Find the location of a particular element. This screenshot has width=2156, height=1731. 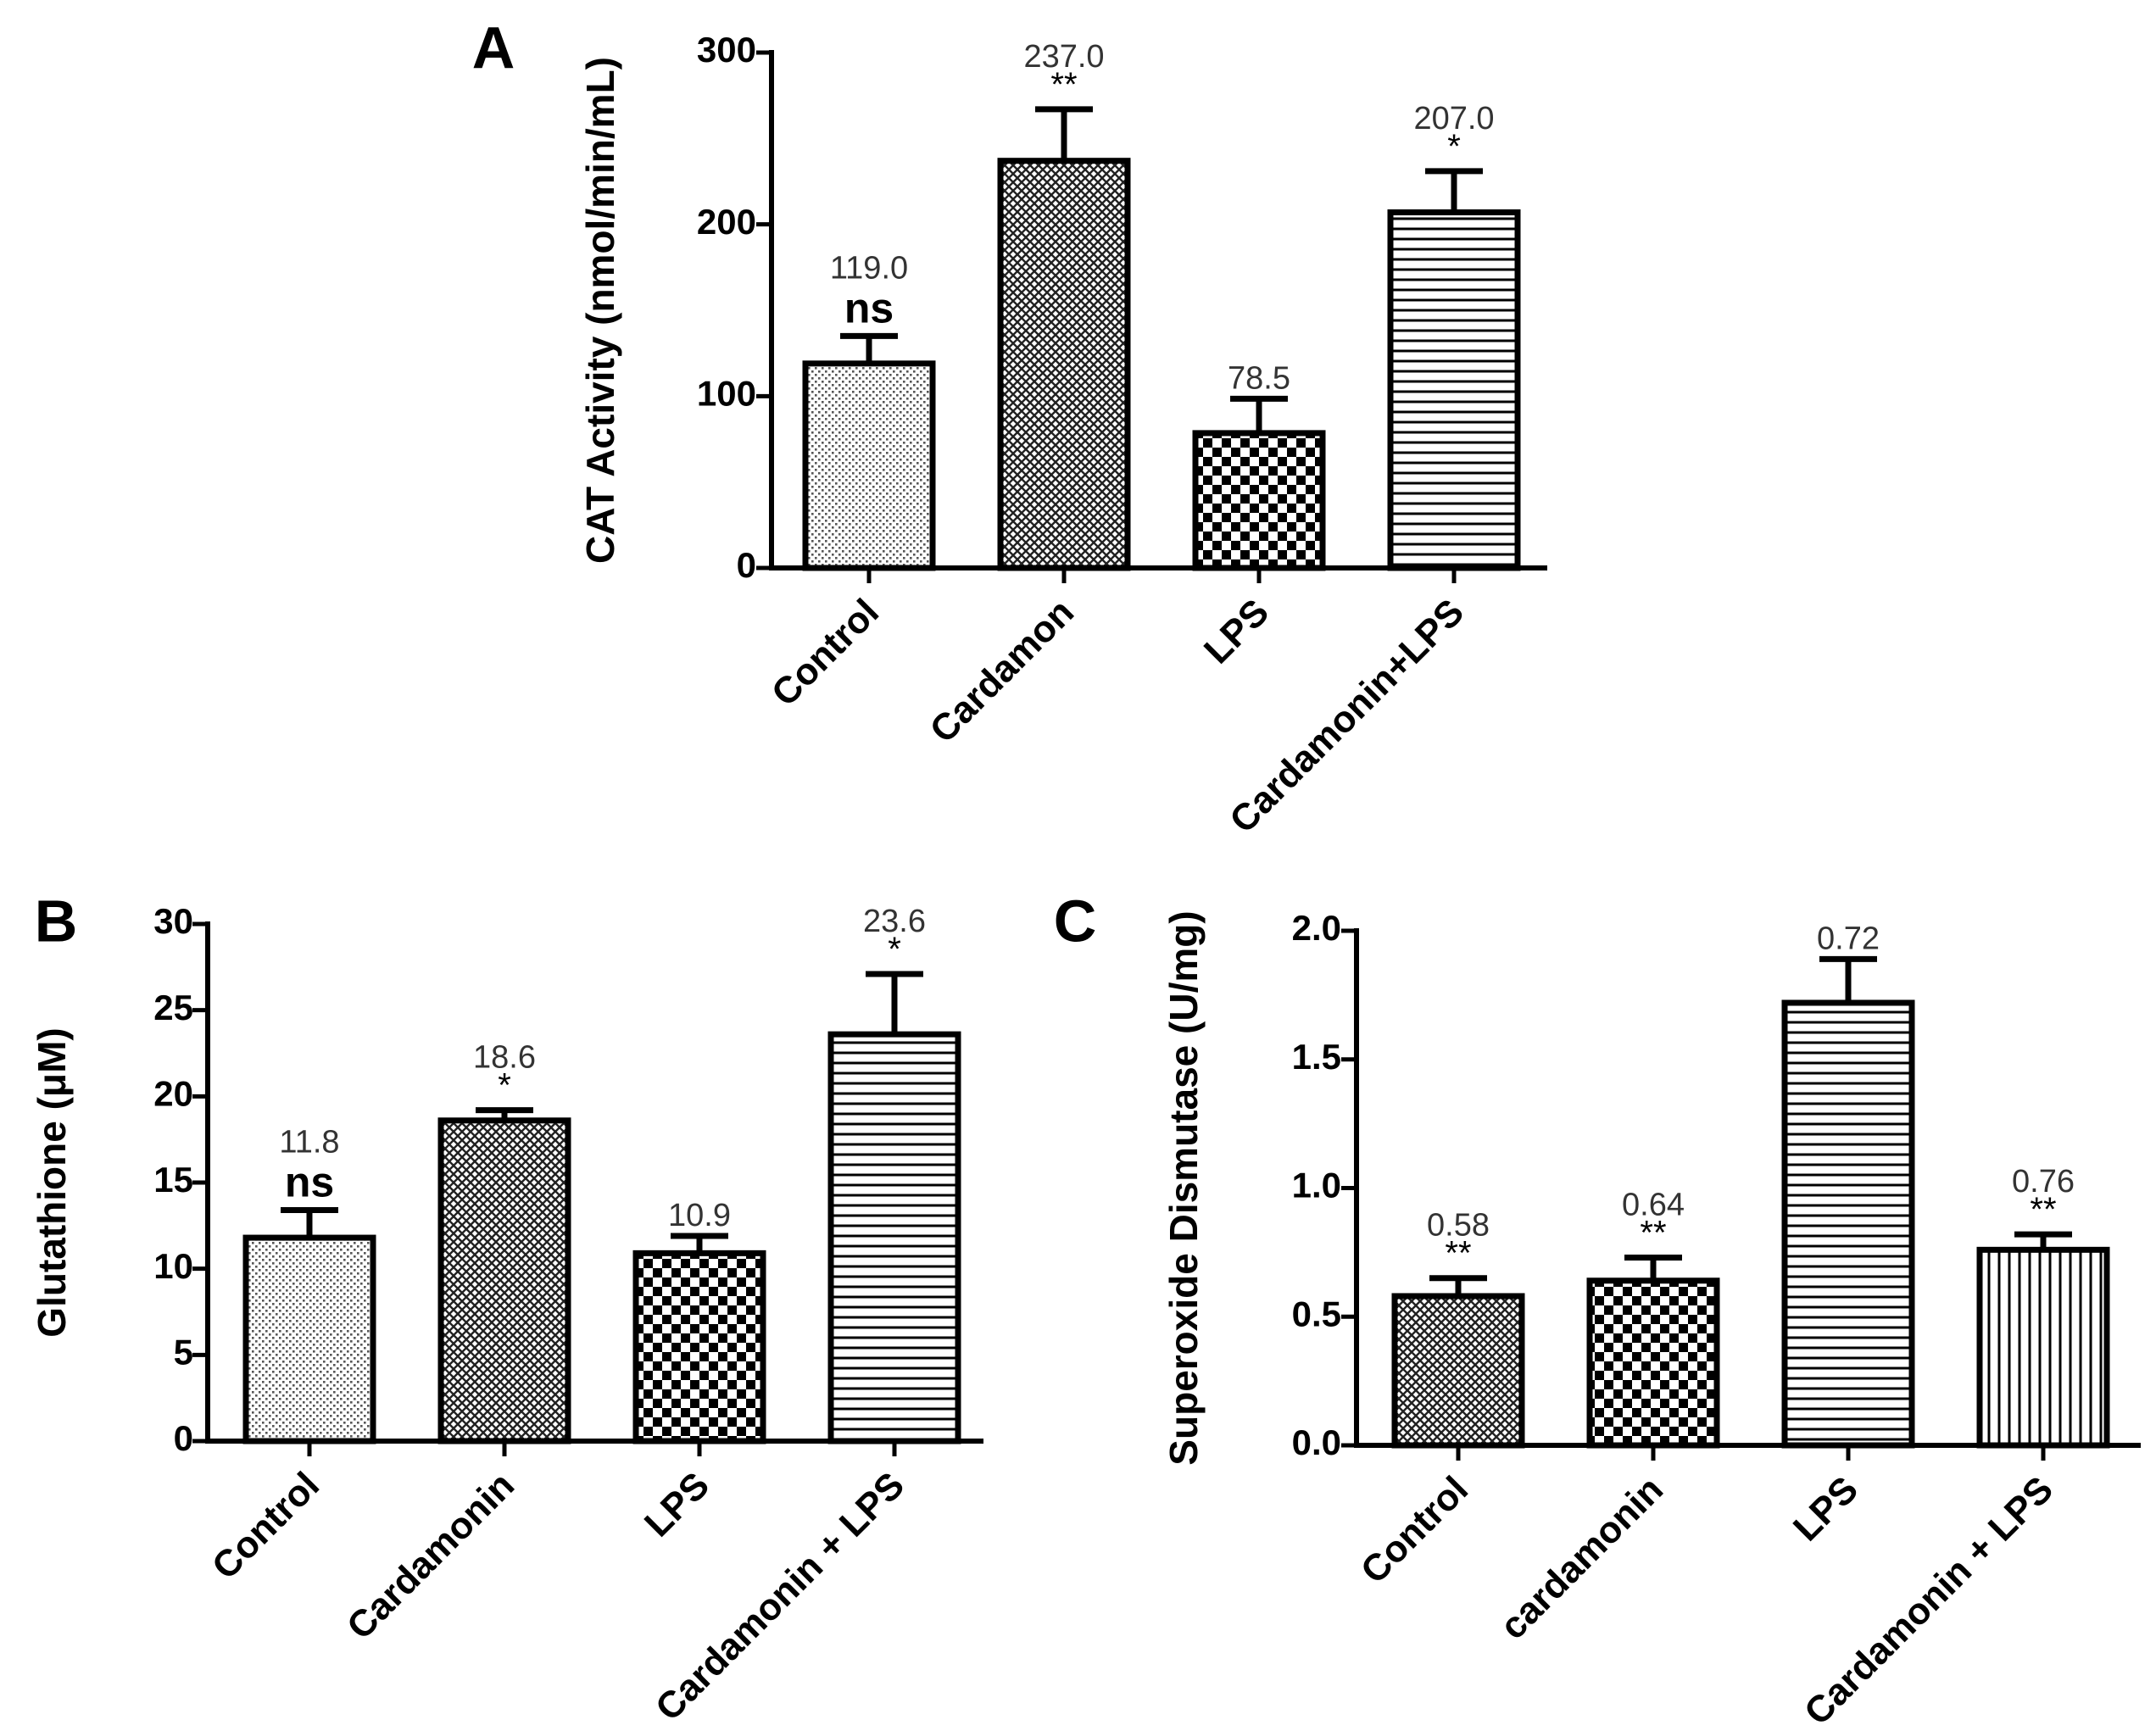

y-tick-label-b: 15 is located at coordinates (173, 1179).